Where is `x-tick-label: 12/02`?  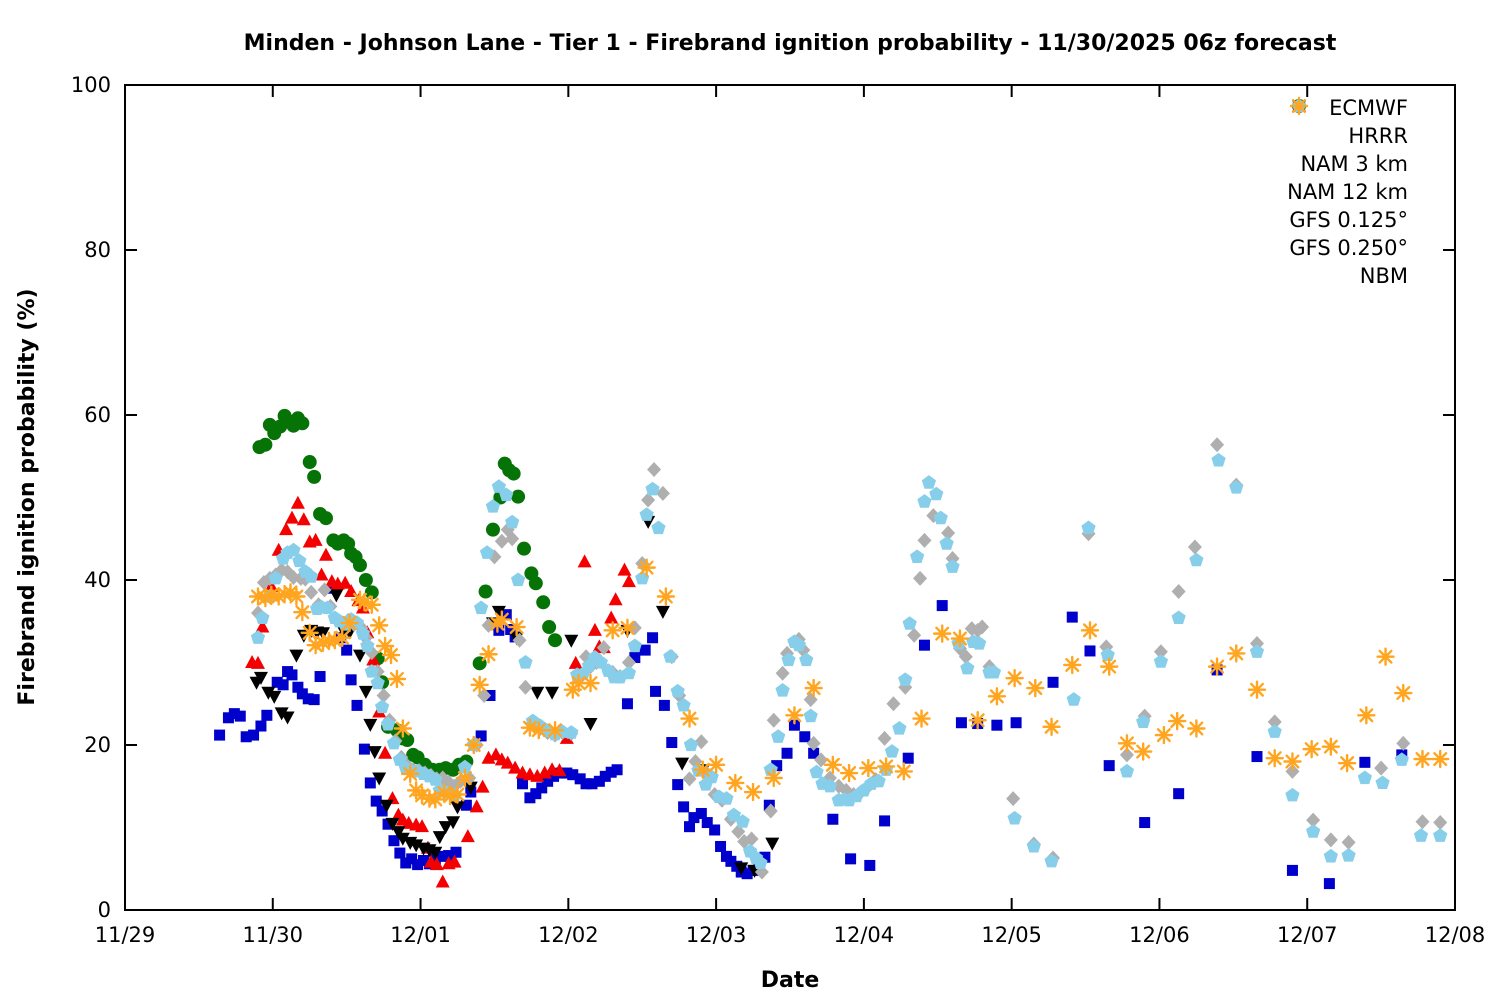
x-tick-label: 12/02 is located at coordinates (568, 935).